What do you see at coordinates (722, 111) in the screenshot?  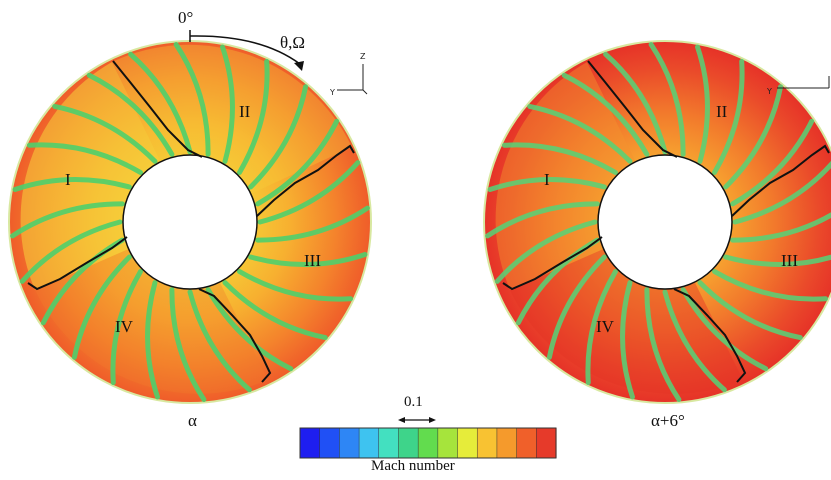 I see `right-sector-II-label: II` at bounding box center [722, 111].